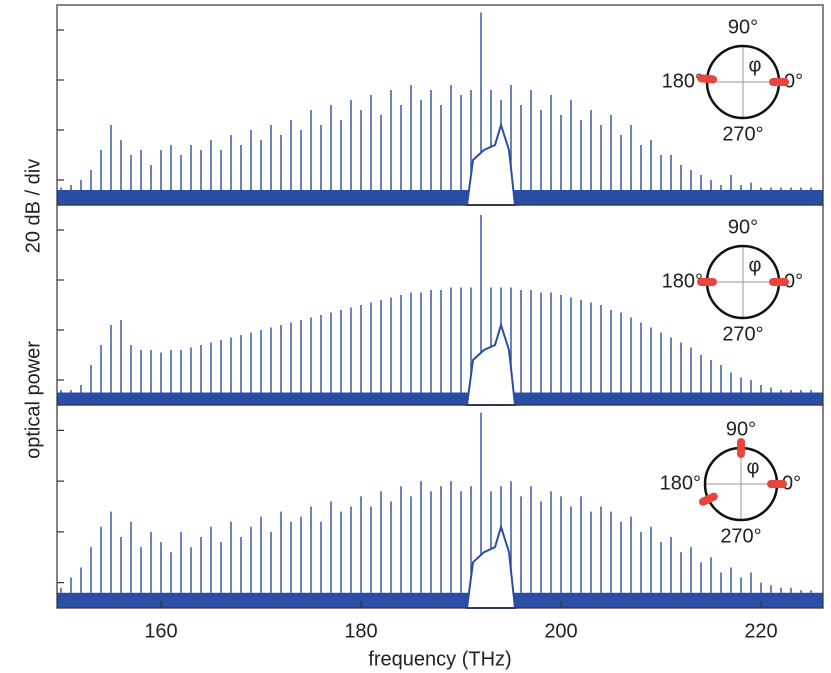  I want to click on x-tick-label: 200, so click(560, 631).